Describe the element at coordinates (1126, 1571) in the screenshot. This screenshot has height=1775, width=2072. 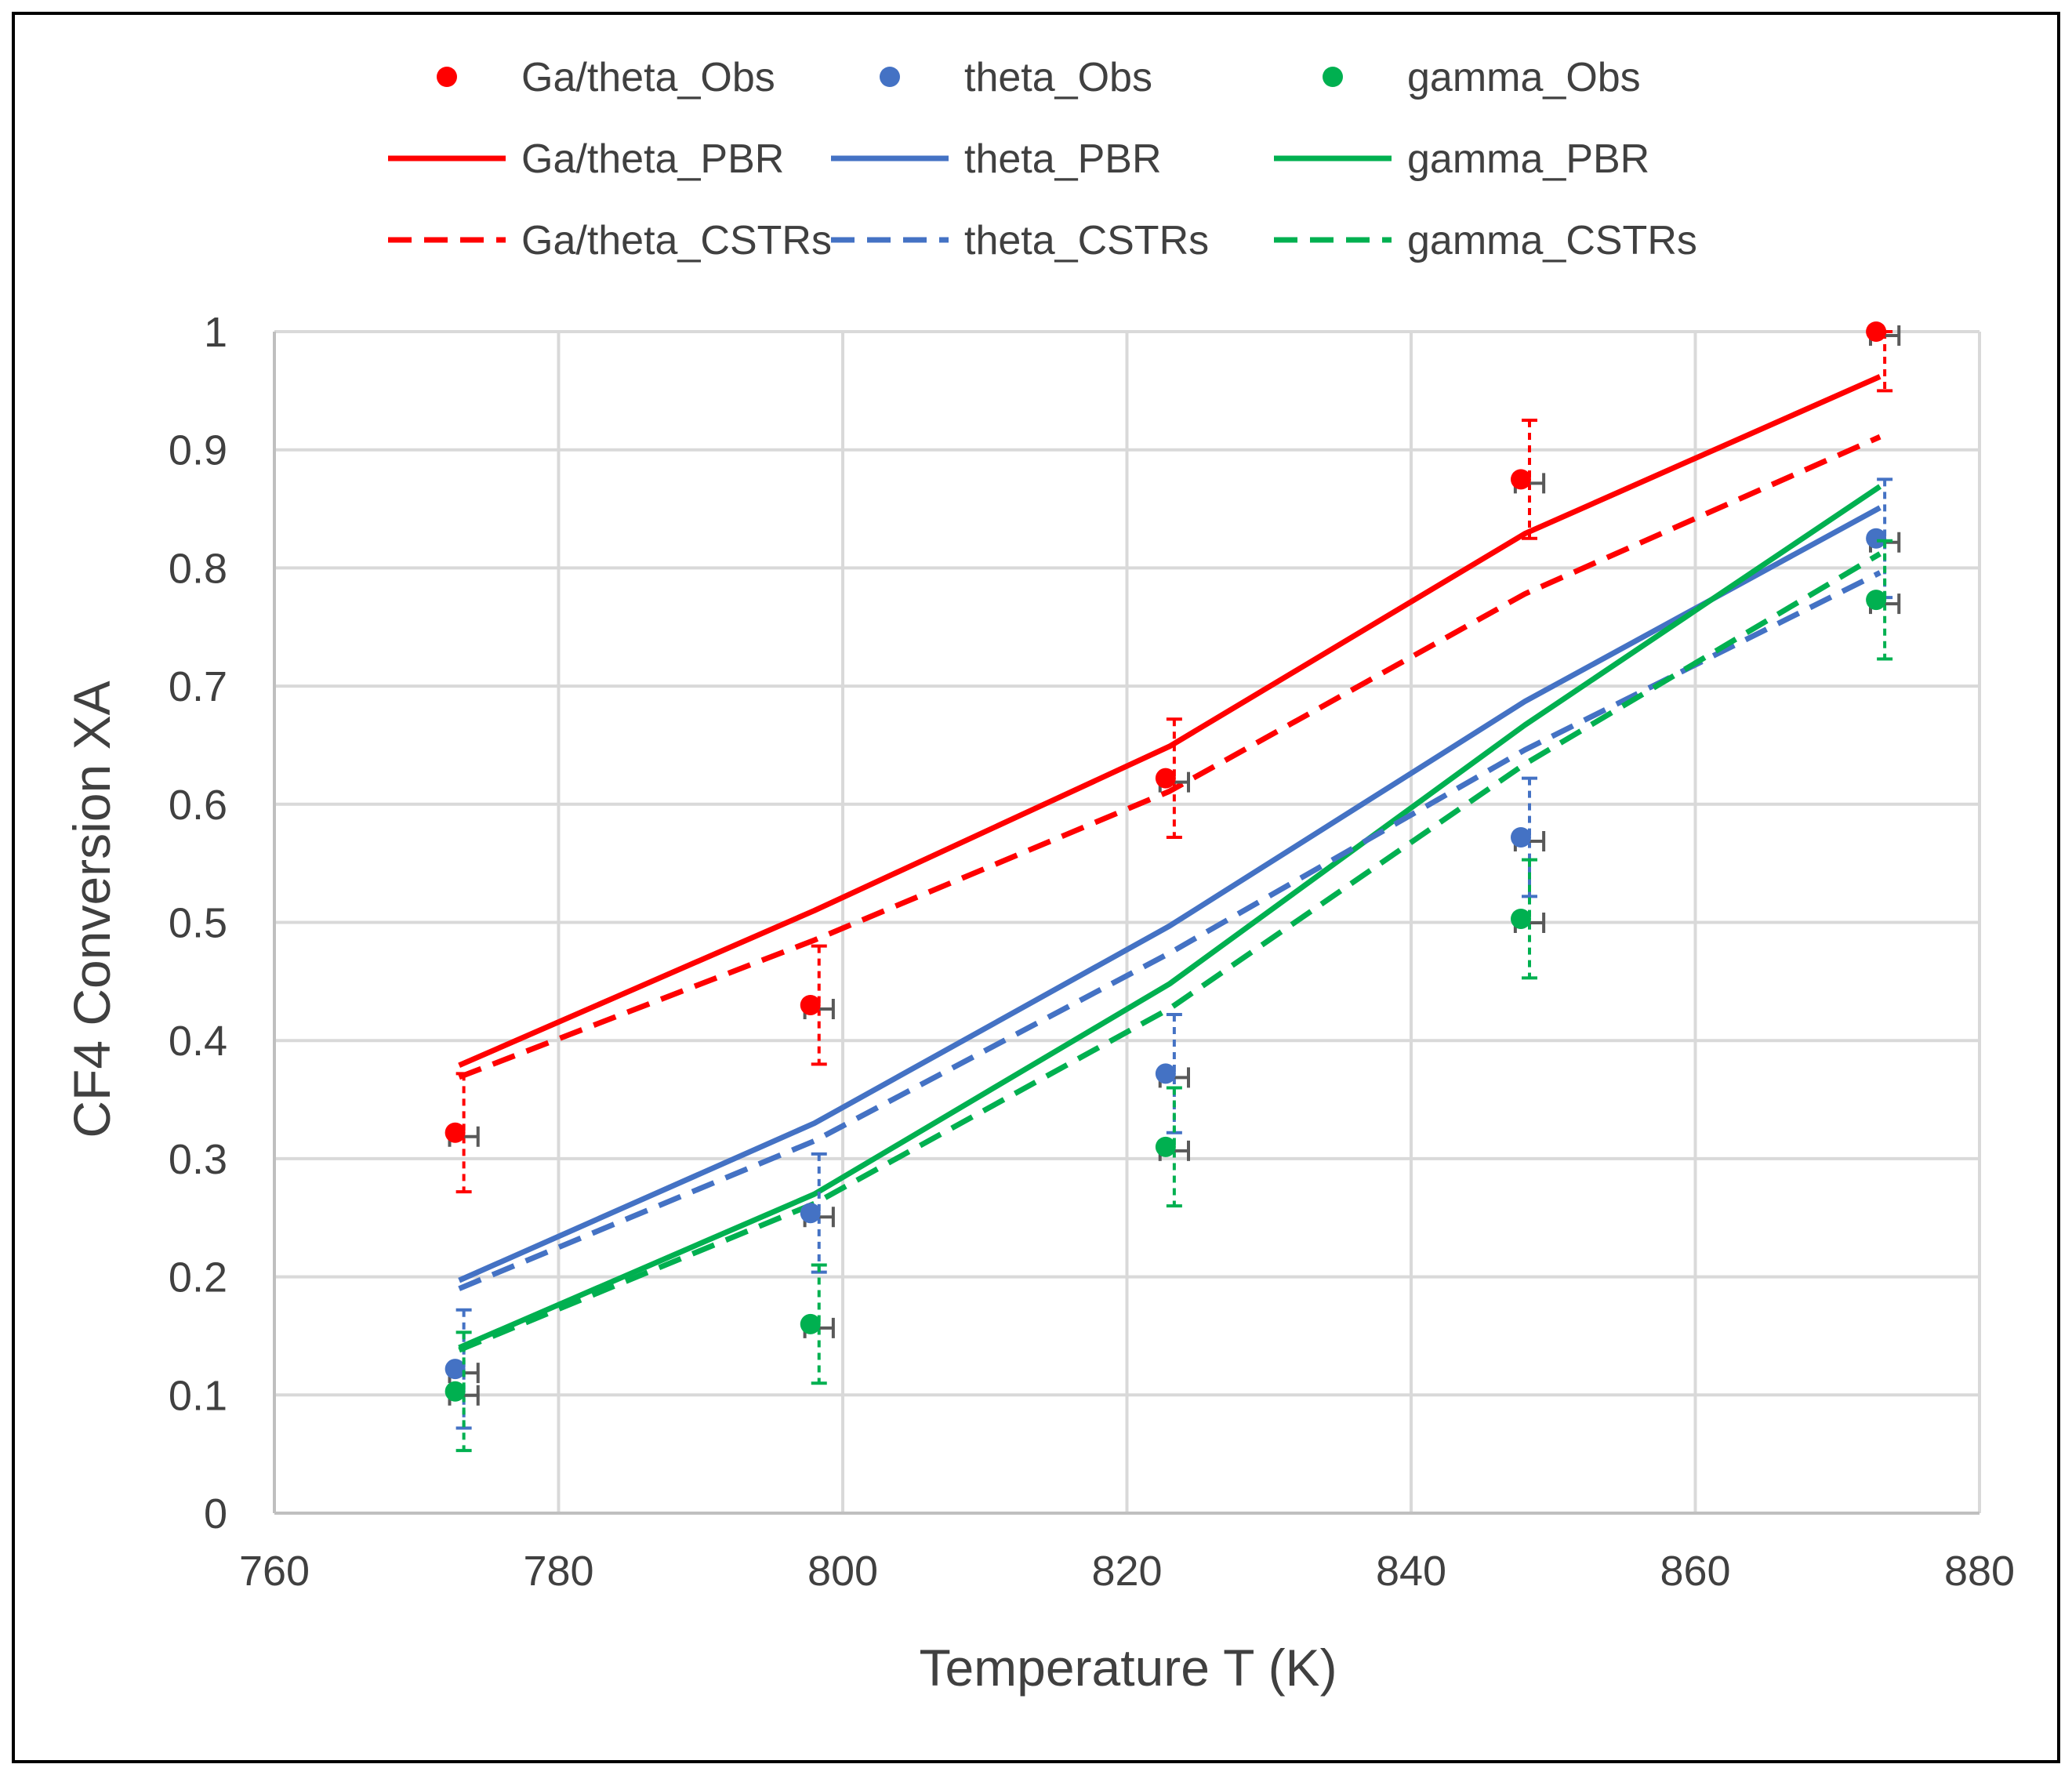
I see `x-tick-label: 820` at that location.